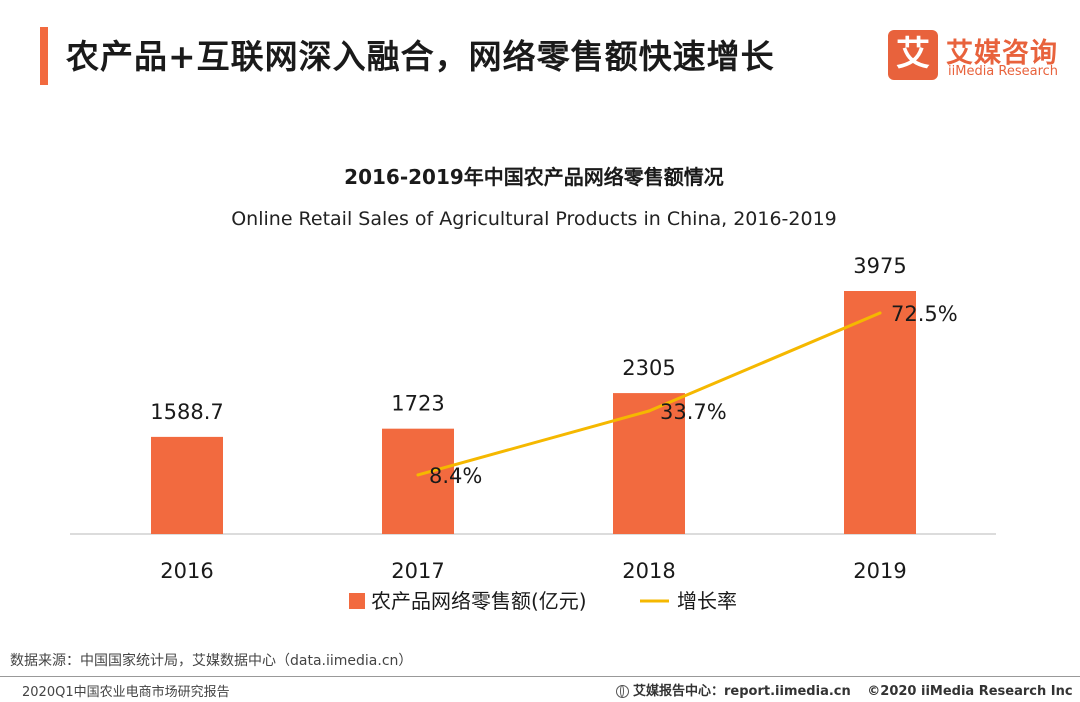 Image resolution: width=1080 pixels, height=702 pixels. I want to click on growth-rate-point-2018, so click(649, 411).